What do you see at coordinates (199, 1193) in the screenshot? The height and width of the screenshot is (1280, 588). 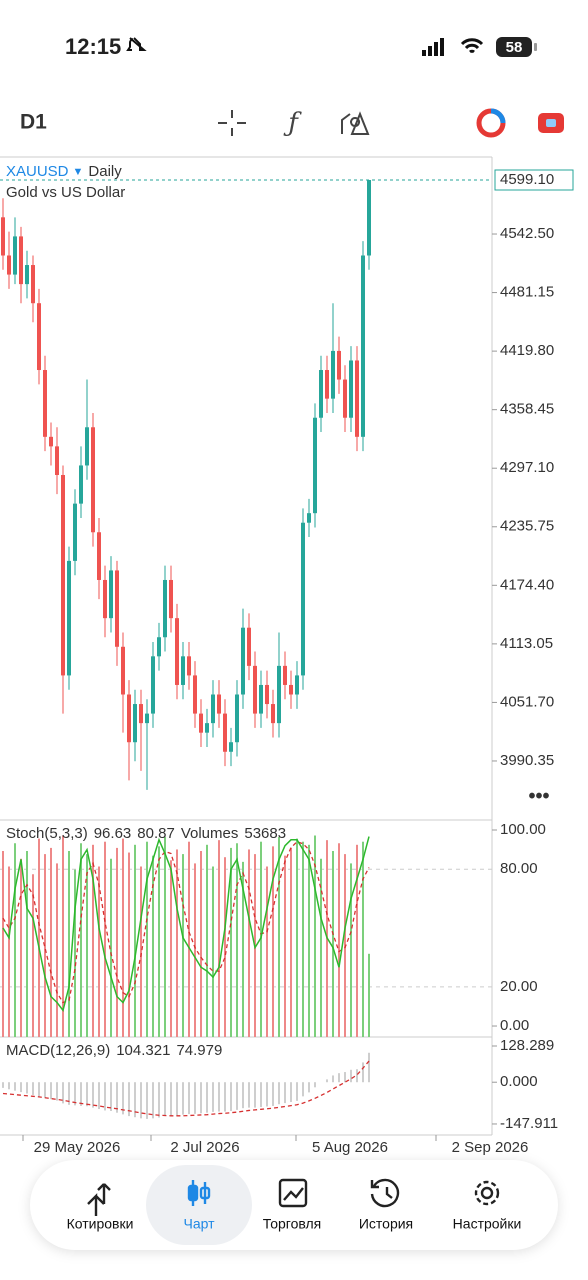 I see `nav-icon-chart` at bounding box center [199, 1193].